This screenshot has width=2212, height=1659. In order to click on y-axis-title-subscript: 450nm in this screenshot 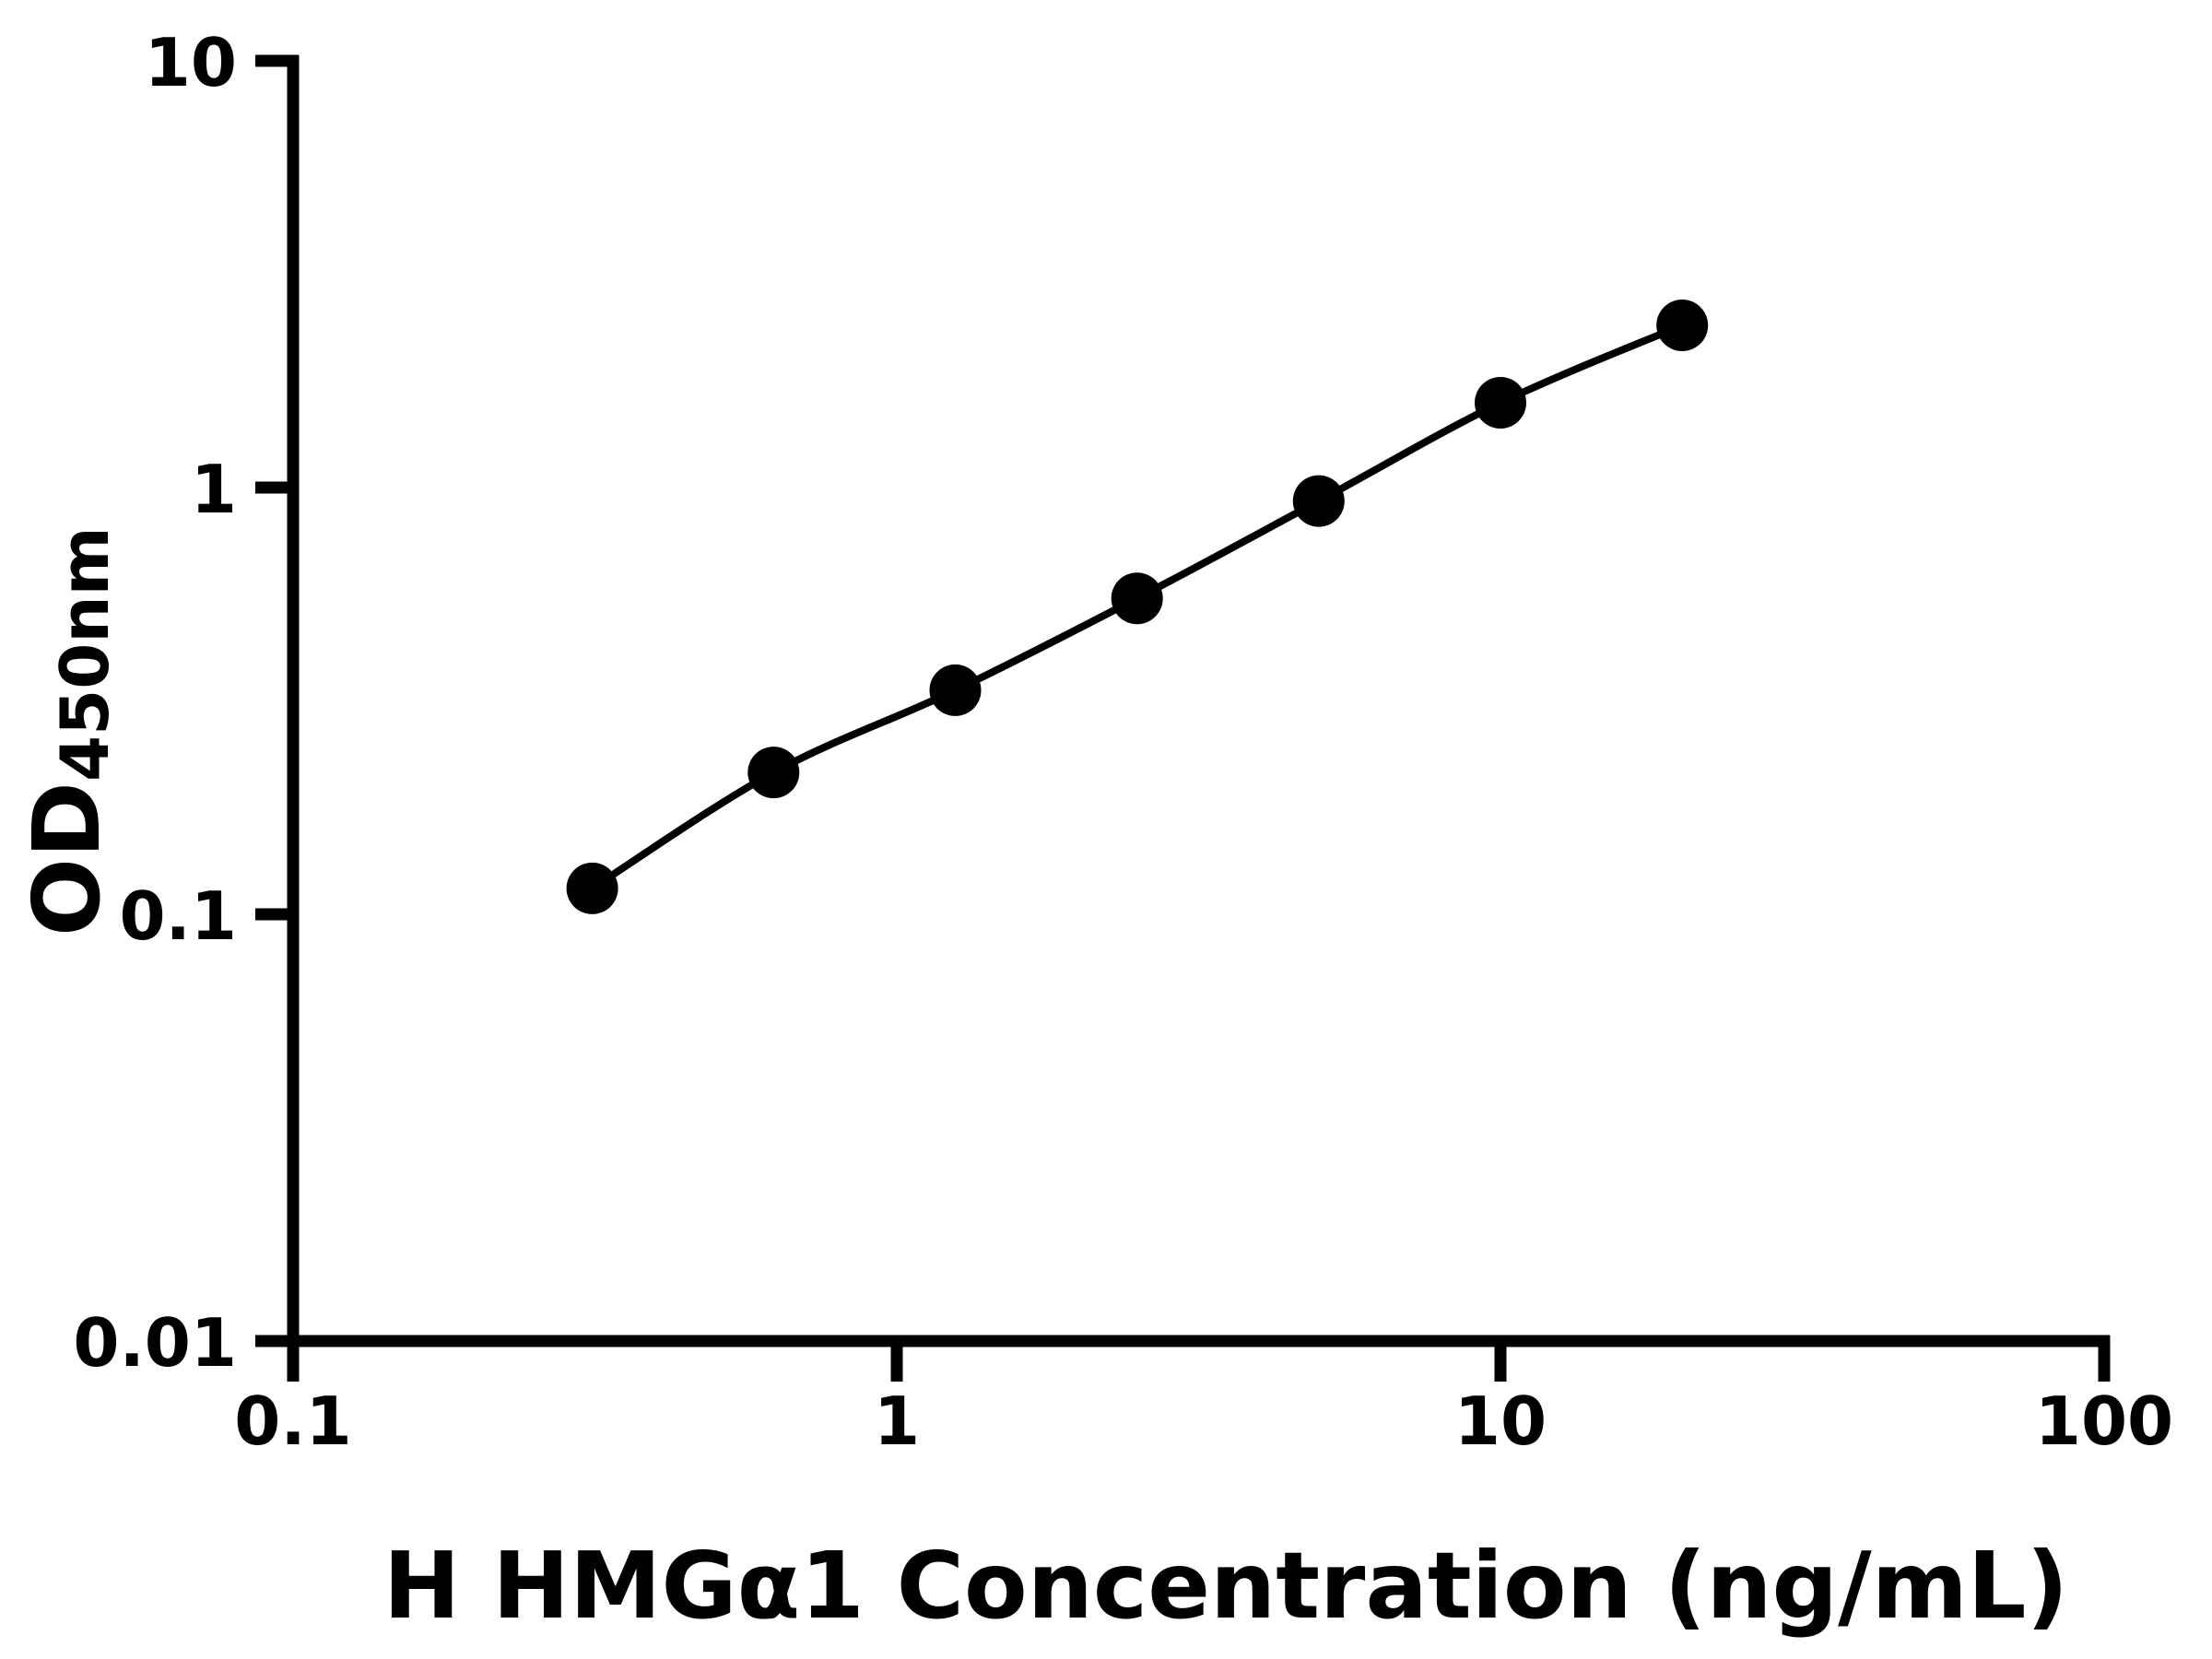, I will do `click(85, 654)`.